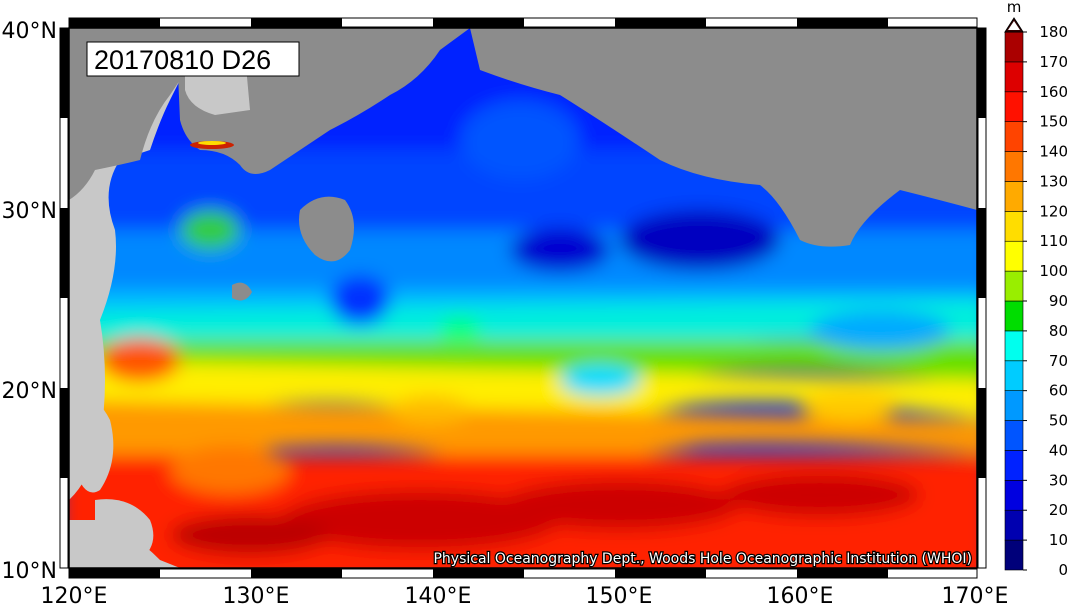  I want to click on colorbar-tick-label: 170, so click(1053, 62).